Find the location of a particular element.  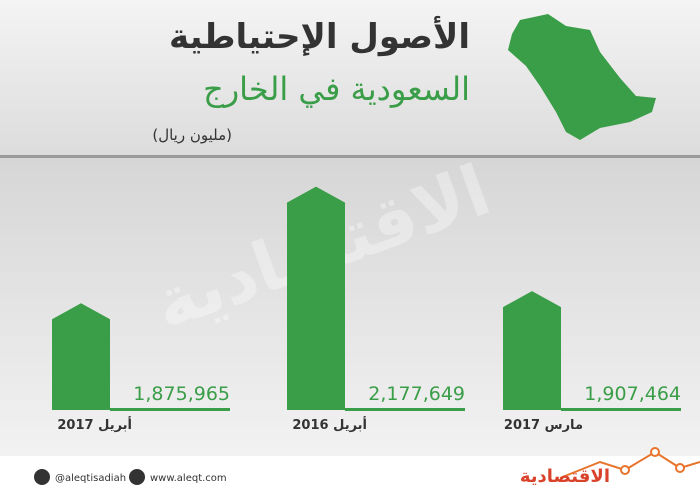

unit-label: (مليون ريال) is located at coordinates (192, 135).